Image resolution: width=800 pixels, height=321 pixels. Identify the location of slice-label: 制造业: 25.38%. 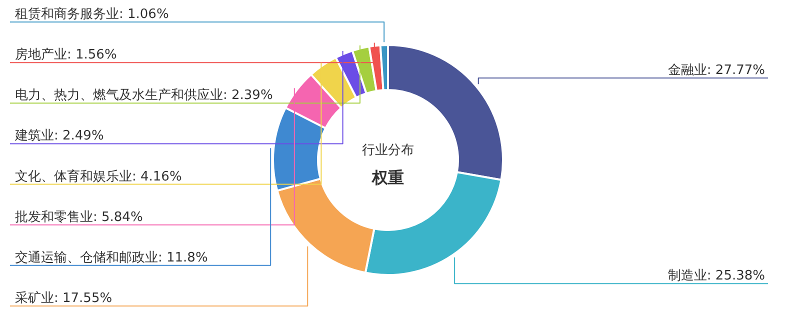
(716, 276).